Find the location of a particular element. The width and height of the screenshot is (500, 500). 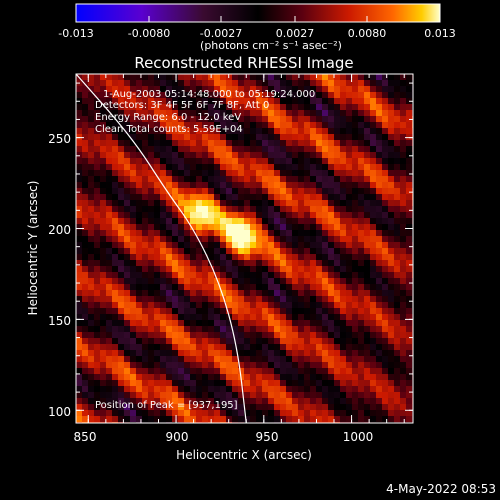

x-tick-label: 850 is located at coordinates (85, 437).